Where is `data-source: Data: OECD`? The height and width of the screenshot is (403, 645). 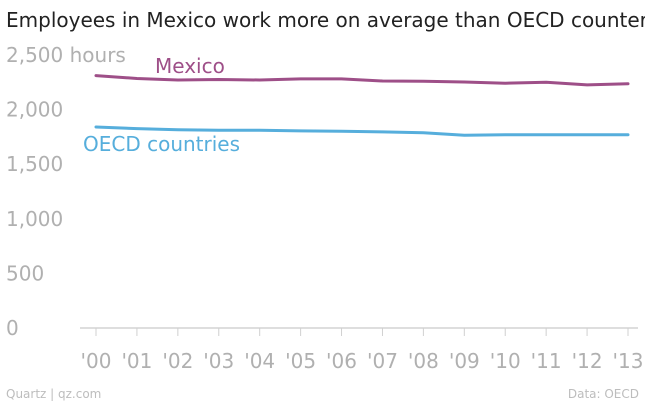
data-source: Data: OECD is located at coordinates (603, 394).